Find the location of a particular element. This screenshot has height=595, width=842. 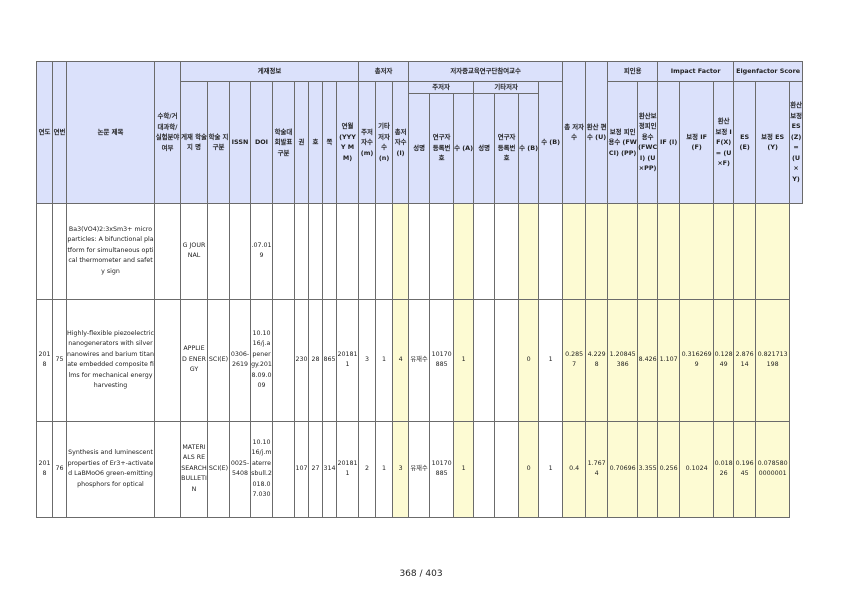

col-corr-es: 보정 ES (Y) is located at coordinates (773, 142).